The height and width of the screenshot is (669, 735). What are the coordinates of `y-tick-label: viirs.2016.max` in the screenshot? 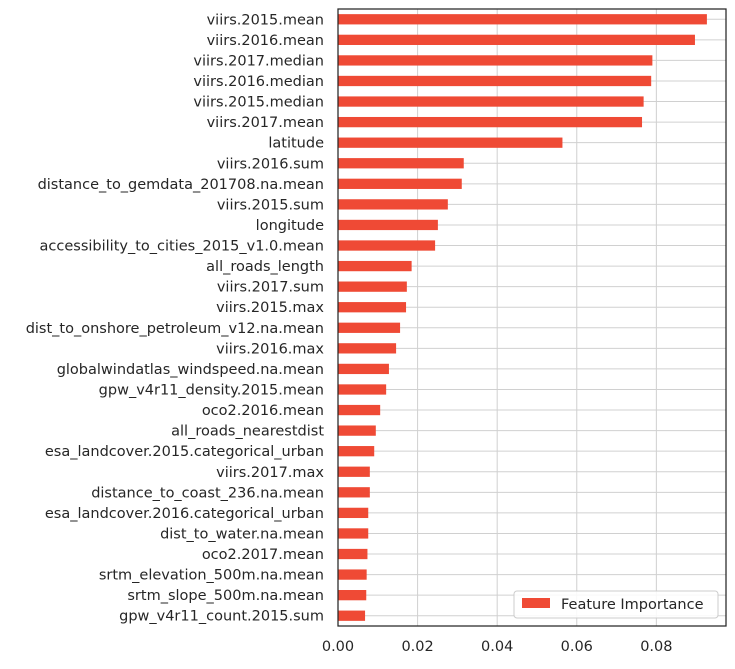 It's located at (270, 349).